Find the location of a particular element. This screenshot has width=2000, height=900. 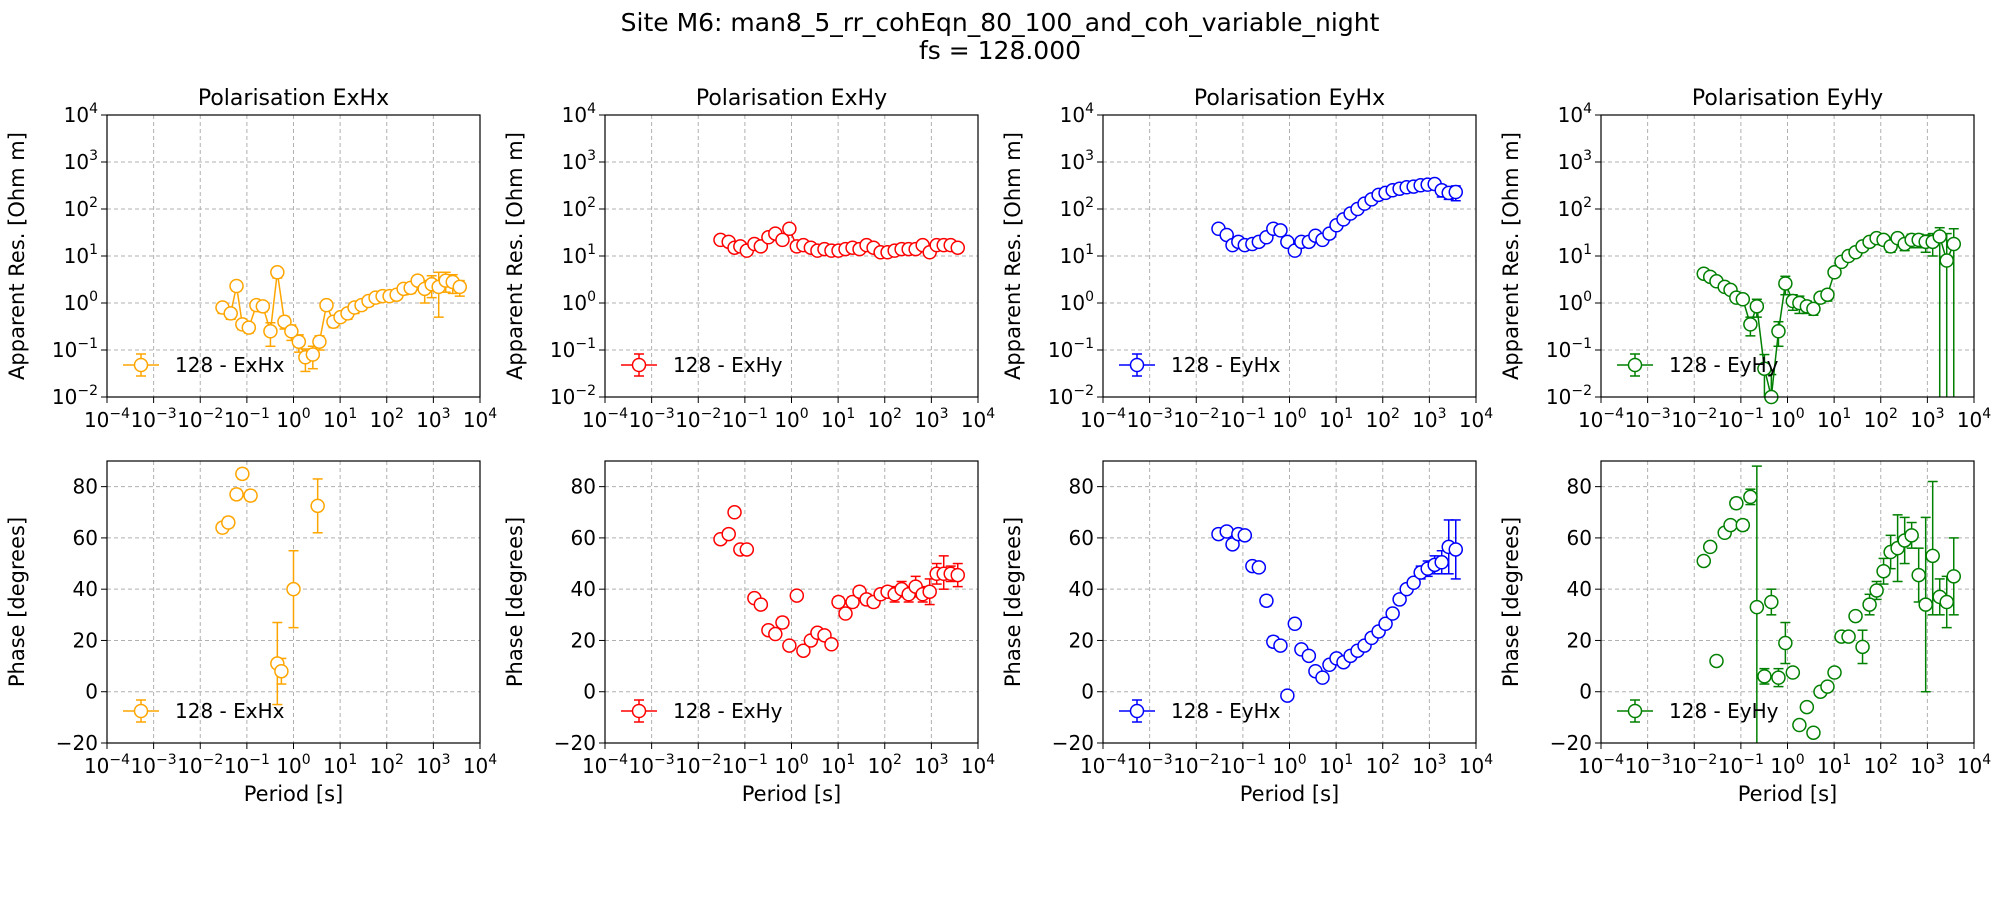

y-tick-label: 10⁻² is located at coordinates (573, 396).